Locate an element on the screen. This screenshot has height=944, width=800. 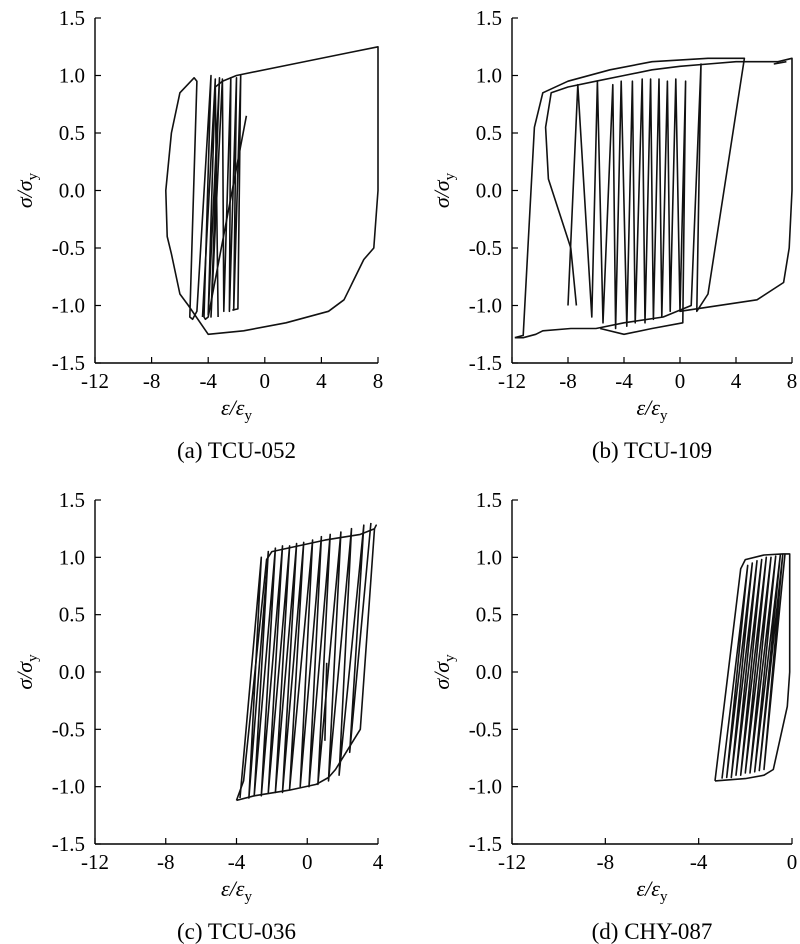
panel-caption: (d) CHY-087 is located at coordinates (652, 931).